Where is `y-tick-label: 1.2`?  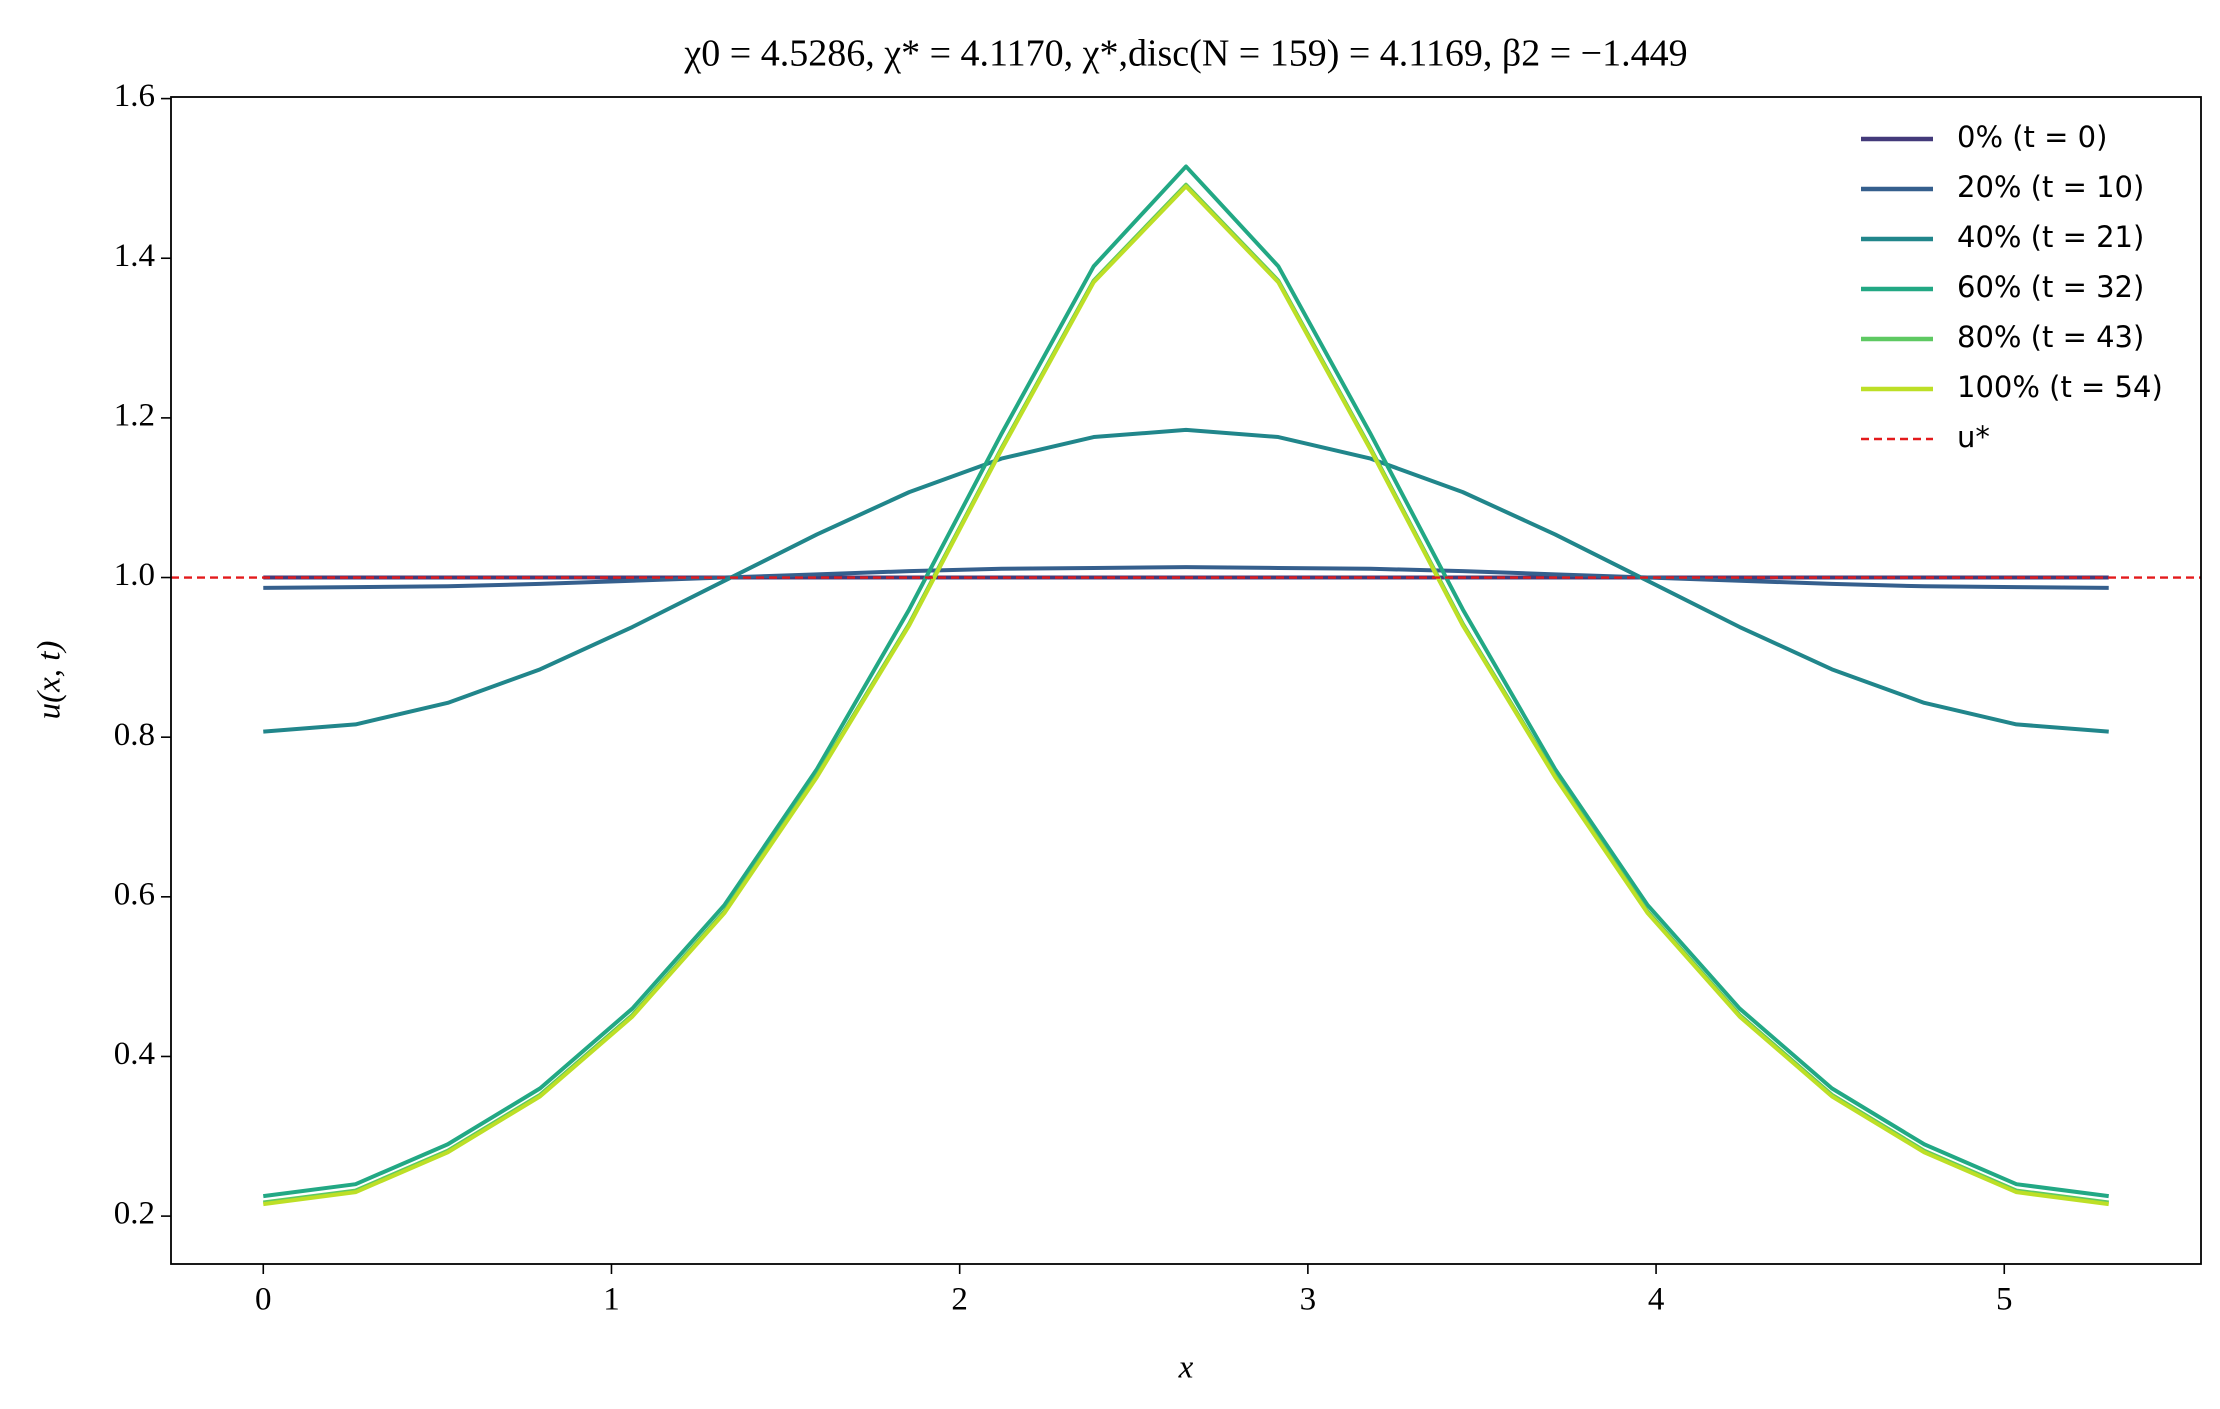 y-tick-label: 1.2 is located at coordinates (134, 415).